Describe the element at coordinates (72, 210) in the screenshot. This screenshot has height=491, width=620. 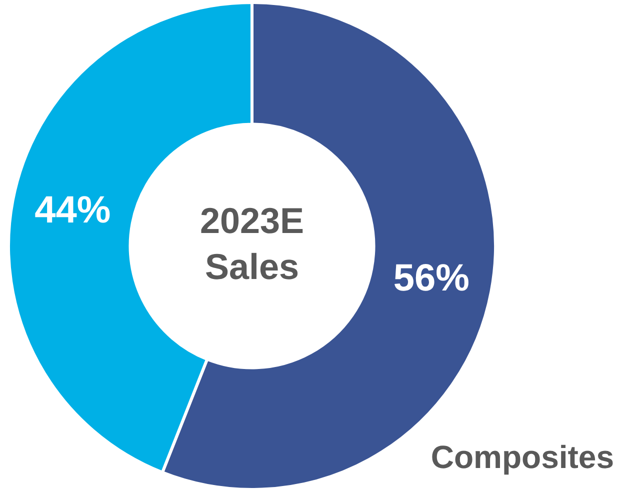
I see `data-label: 44%` at that location.